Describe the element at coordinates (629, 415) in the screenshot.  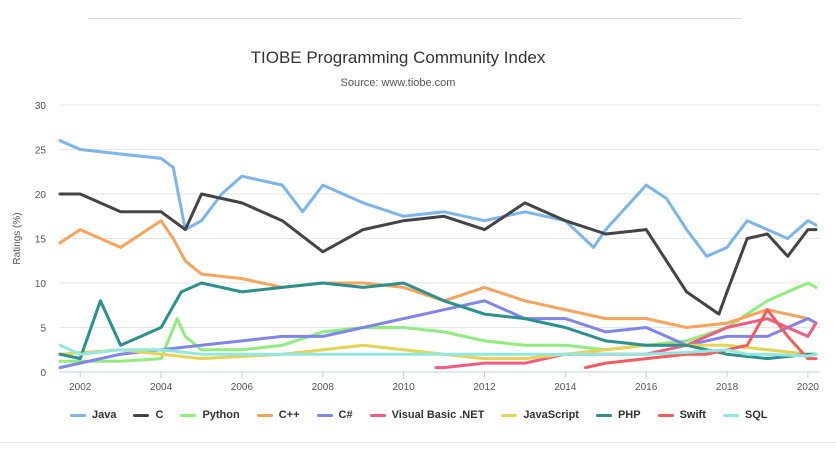
I see `legend-label: PHP` at that location.